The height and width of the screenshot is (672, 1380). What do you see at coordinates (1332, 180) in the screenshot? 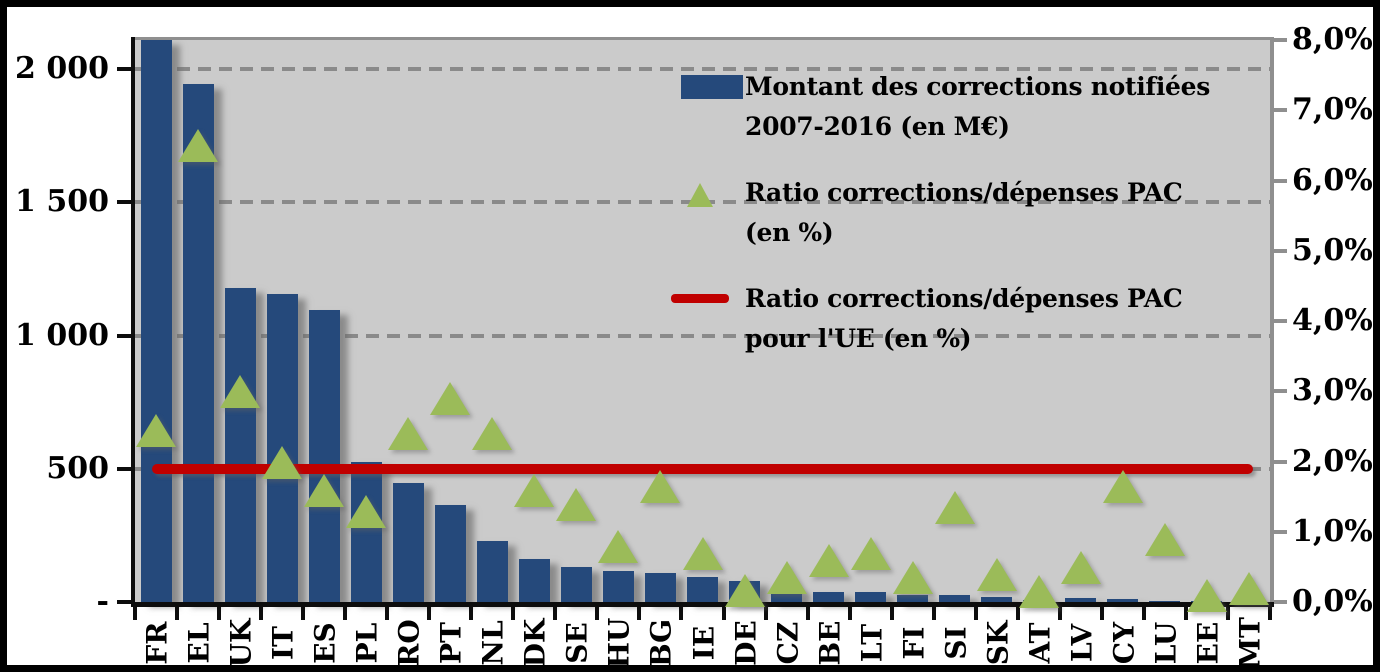
I see `right-axis-tick-label: 6,0%` at bounding box center [1332, 180].